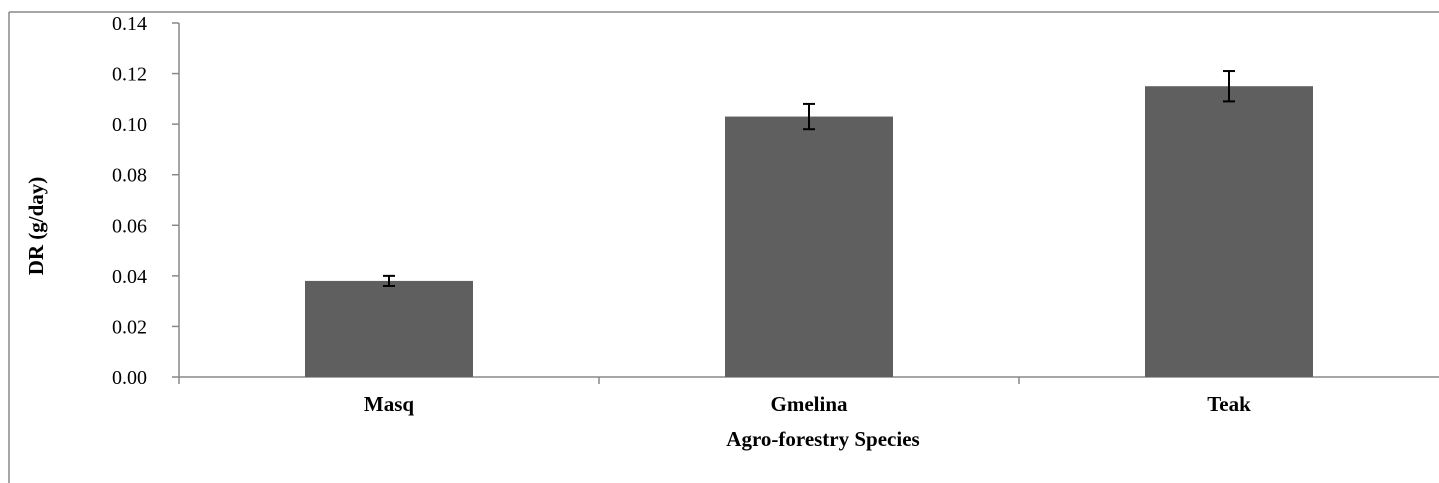 This screenshot has height=483, width=1439. I want to click on y-tick-label: 0.06, so click(129, 226).